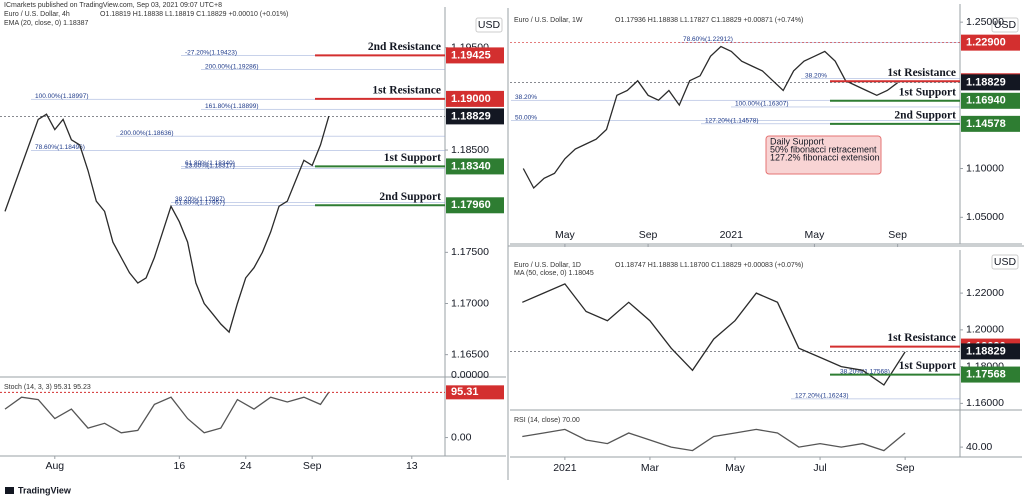 This screenshot has height=501, width=1024. What do you see at coordinates (732, 121) in the screenshot?
I see `fib-label: 127.20%(1.14578)` at bounding box center [732, 121].